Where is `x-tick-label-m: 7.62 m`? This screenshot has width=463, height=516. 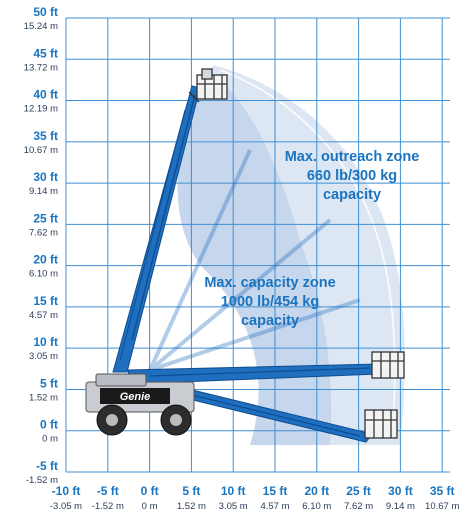
x-tick-label-m: 7.62 m is located at coordinates (358, 506).